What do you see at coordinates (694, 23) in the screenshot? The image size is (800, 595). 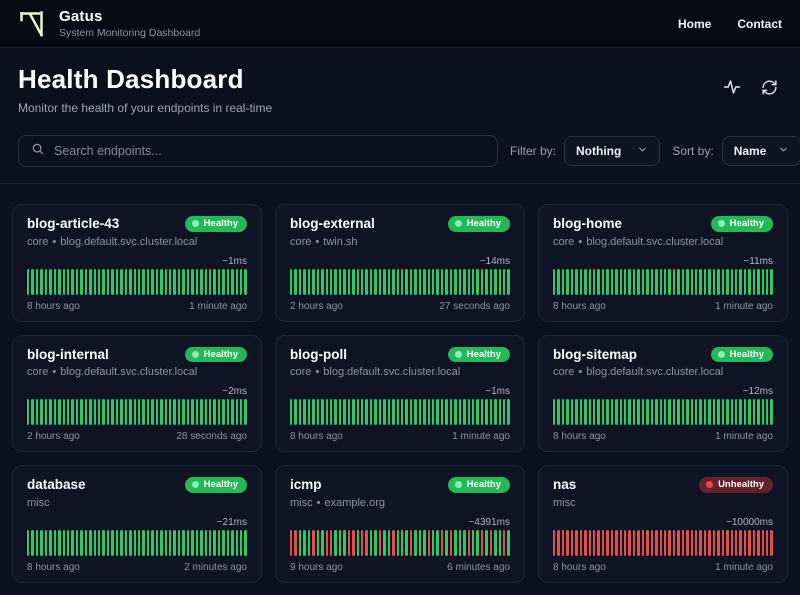 I see `nav-link-home: Home` at bounding box center [694, 23].